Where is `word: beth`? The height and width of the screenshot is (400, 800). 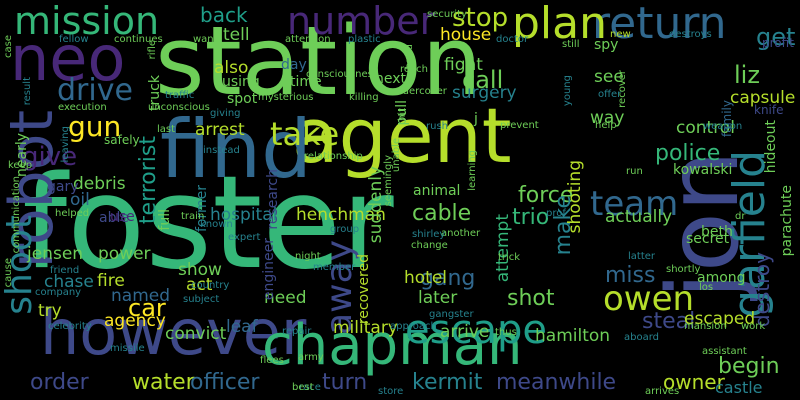
word: beth is located at coordinates (717, 232).